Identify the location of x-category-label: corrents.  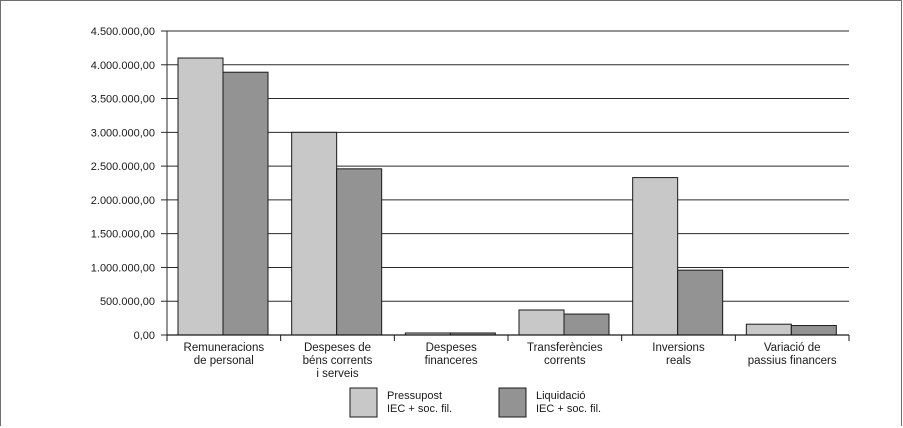
(565, 361).